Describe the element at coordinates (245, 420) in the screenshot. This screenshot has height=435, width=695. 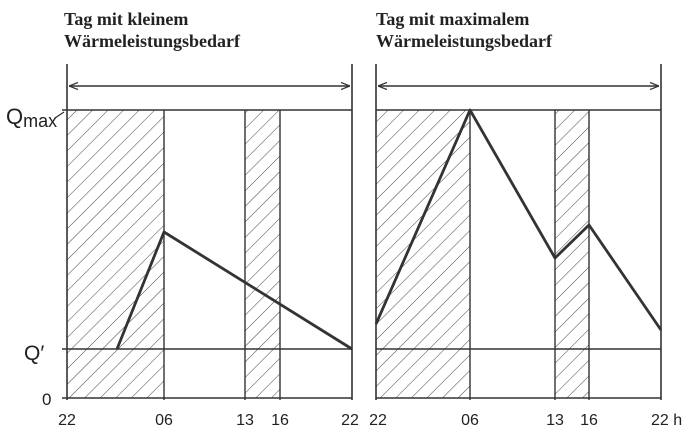
I see `x-tick-left-2: 13` at that location.